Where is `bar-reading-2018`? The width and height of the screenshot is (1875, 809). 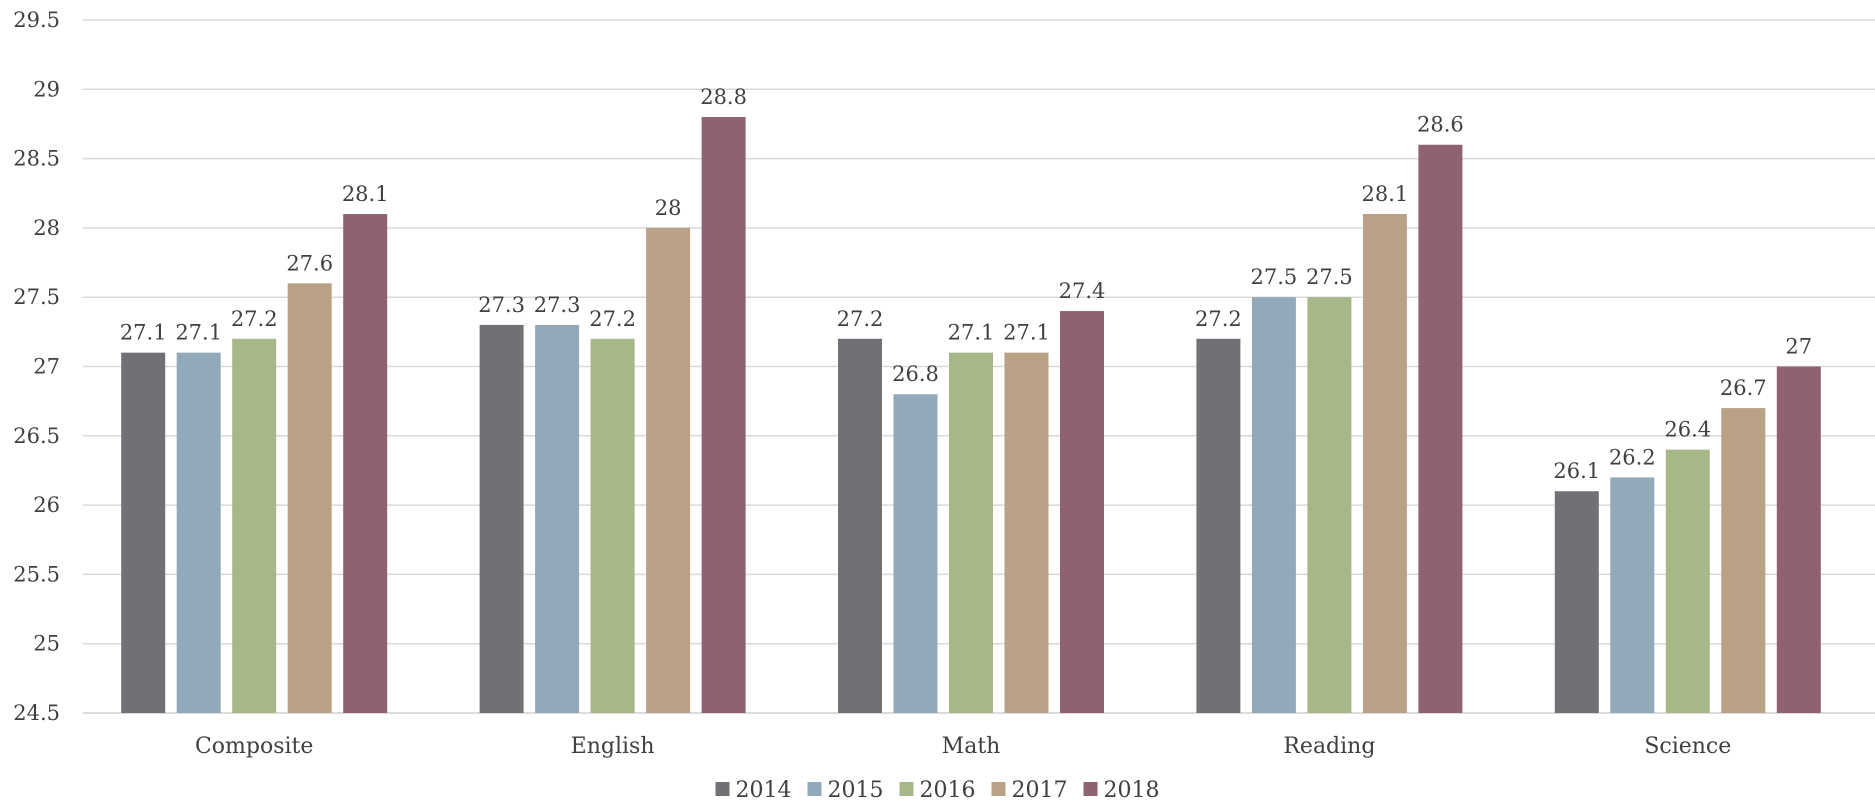
bar-reading-2018 is located at coordinates (1440, 429).